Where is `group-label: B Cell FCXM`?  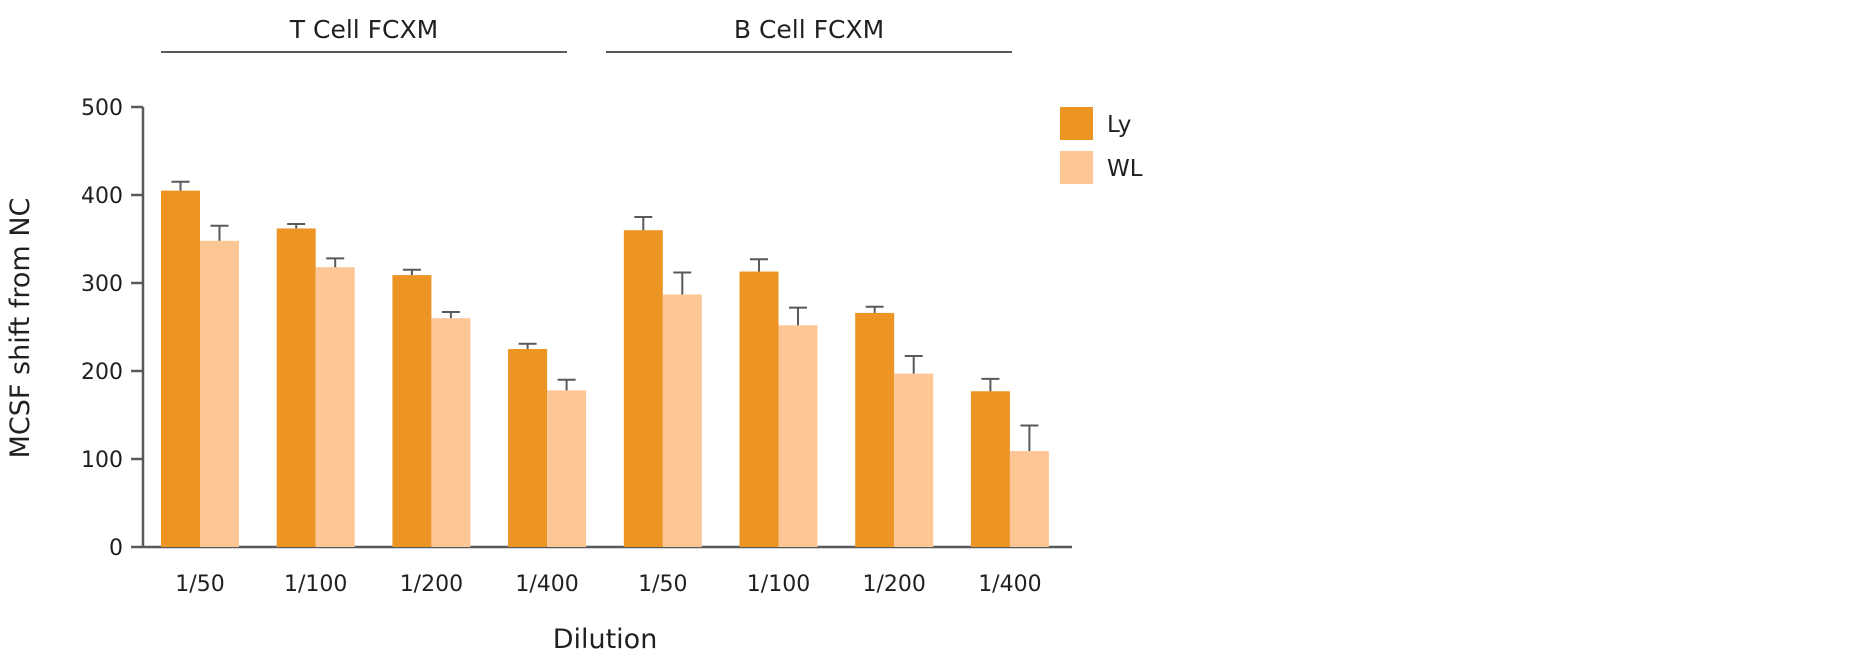 group-label: B Cell FCXM is located at coordinates (809, 29).